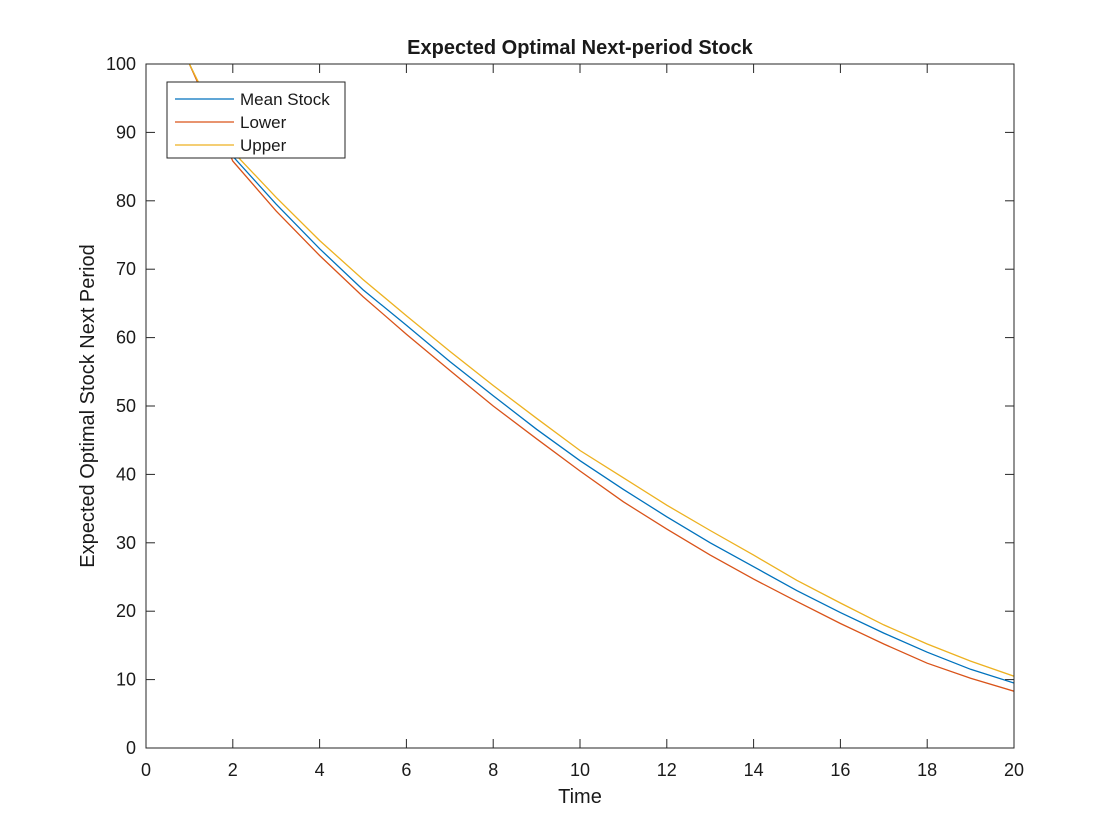 This screenshot has width=1120, height=840. I want to click on x-tick-label: 4, so click(320, 770).